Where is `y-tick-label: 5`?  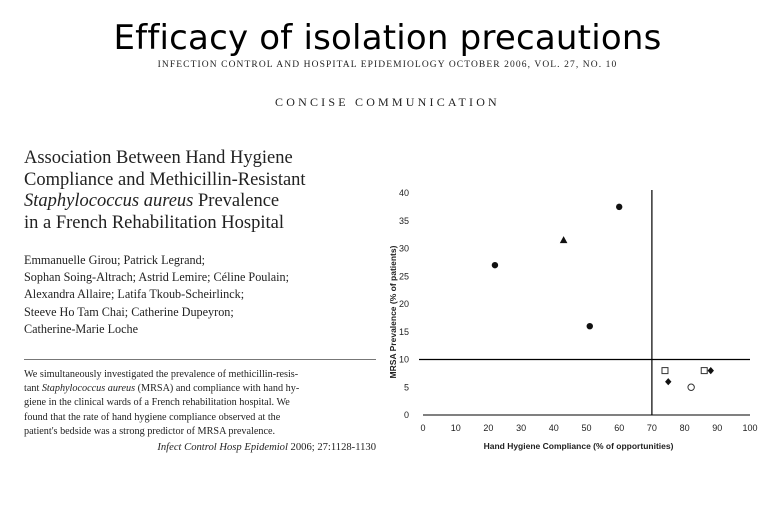 y-tick-label: 5 is located at coordinates (406, 387).